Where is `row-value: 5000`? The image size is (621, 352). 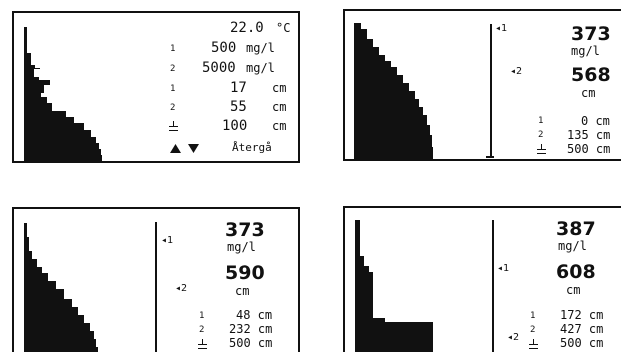 row-value: 5000 is located at coordinates (219, 68).